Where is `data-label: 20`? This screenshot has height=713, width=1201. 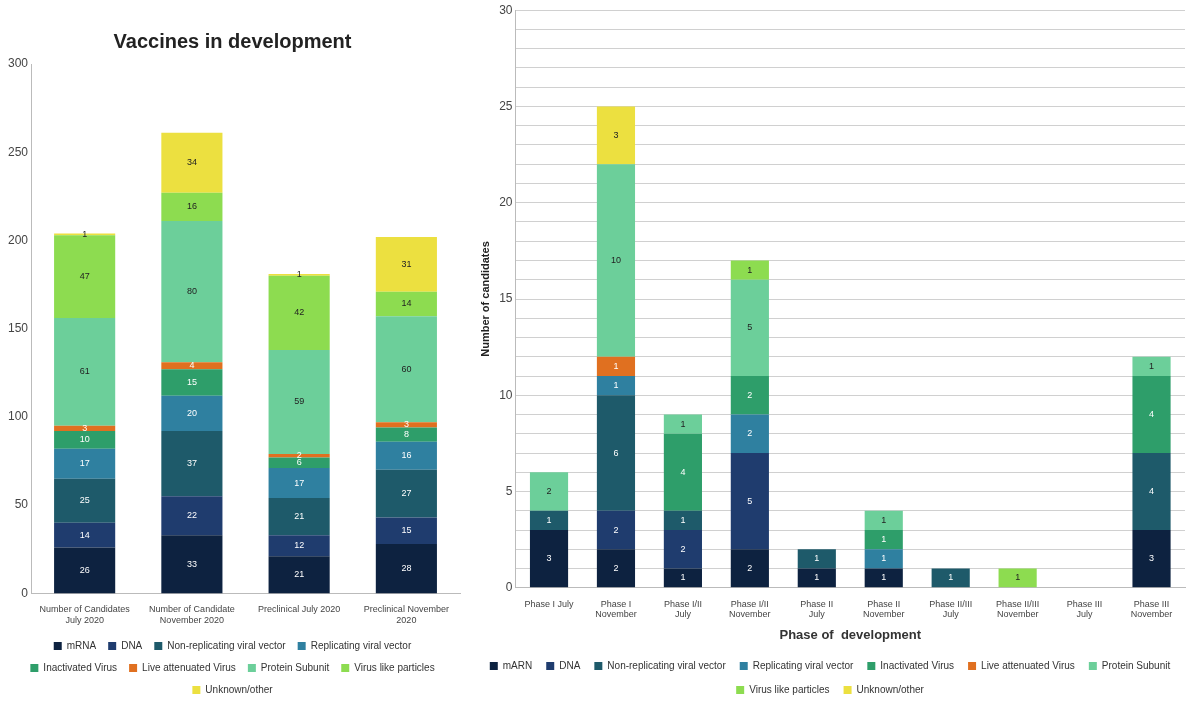 data-label: 20 is located at coordinates (191, 412).